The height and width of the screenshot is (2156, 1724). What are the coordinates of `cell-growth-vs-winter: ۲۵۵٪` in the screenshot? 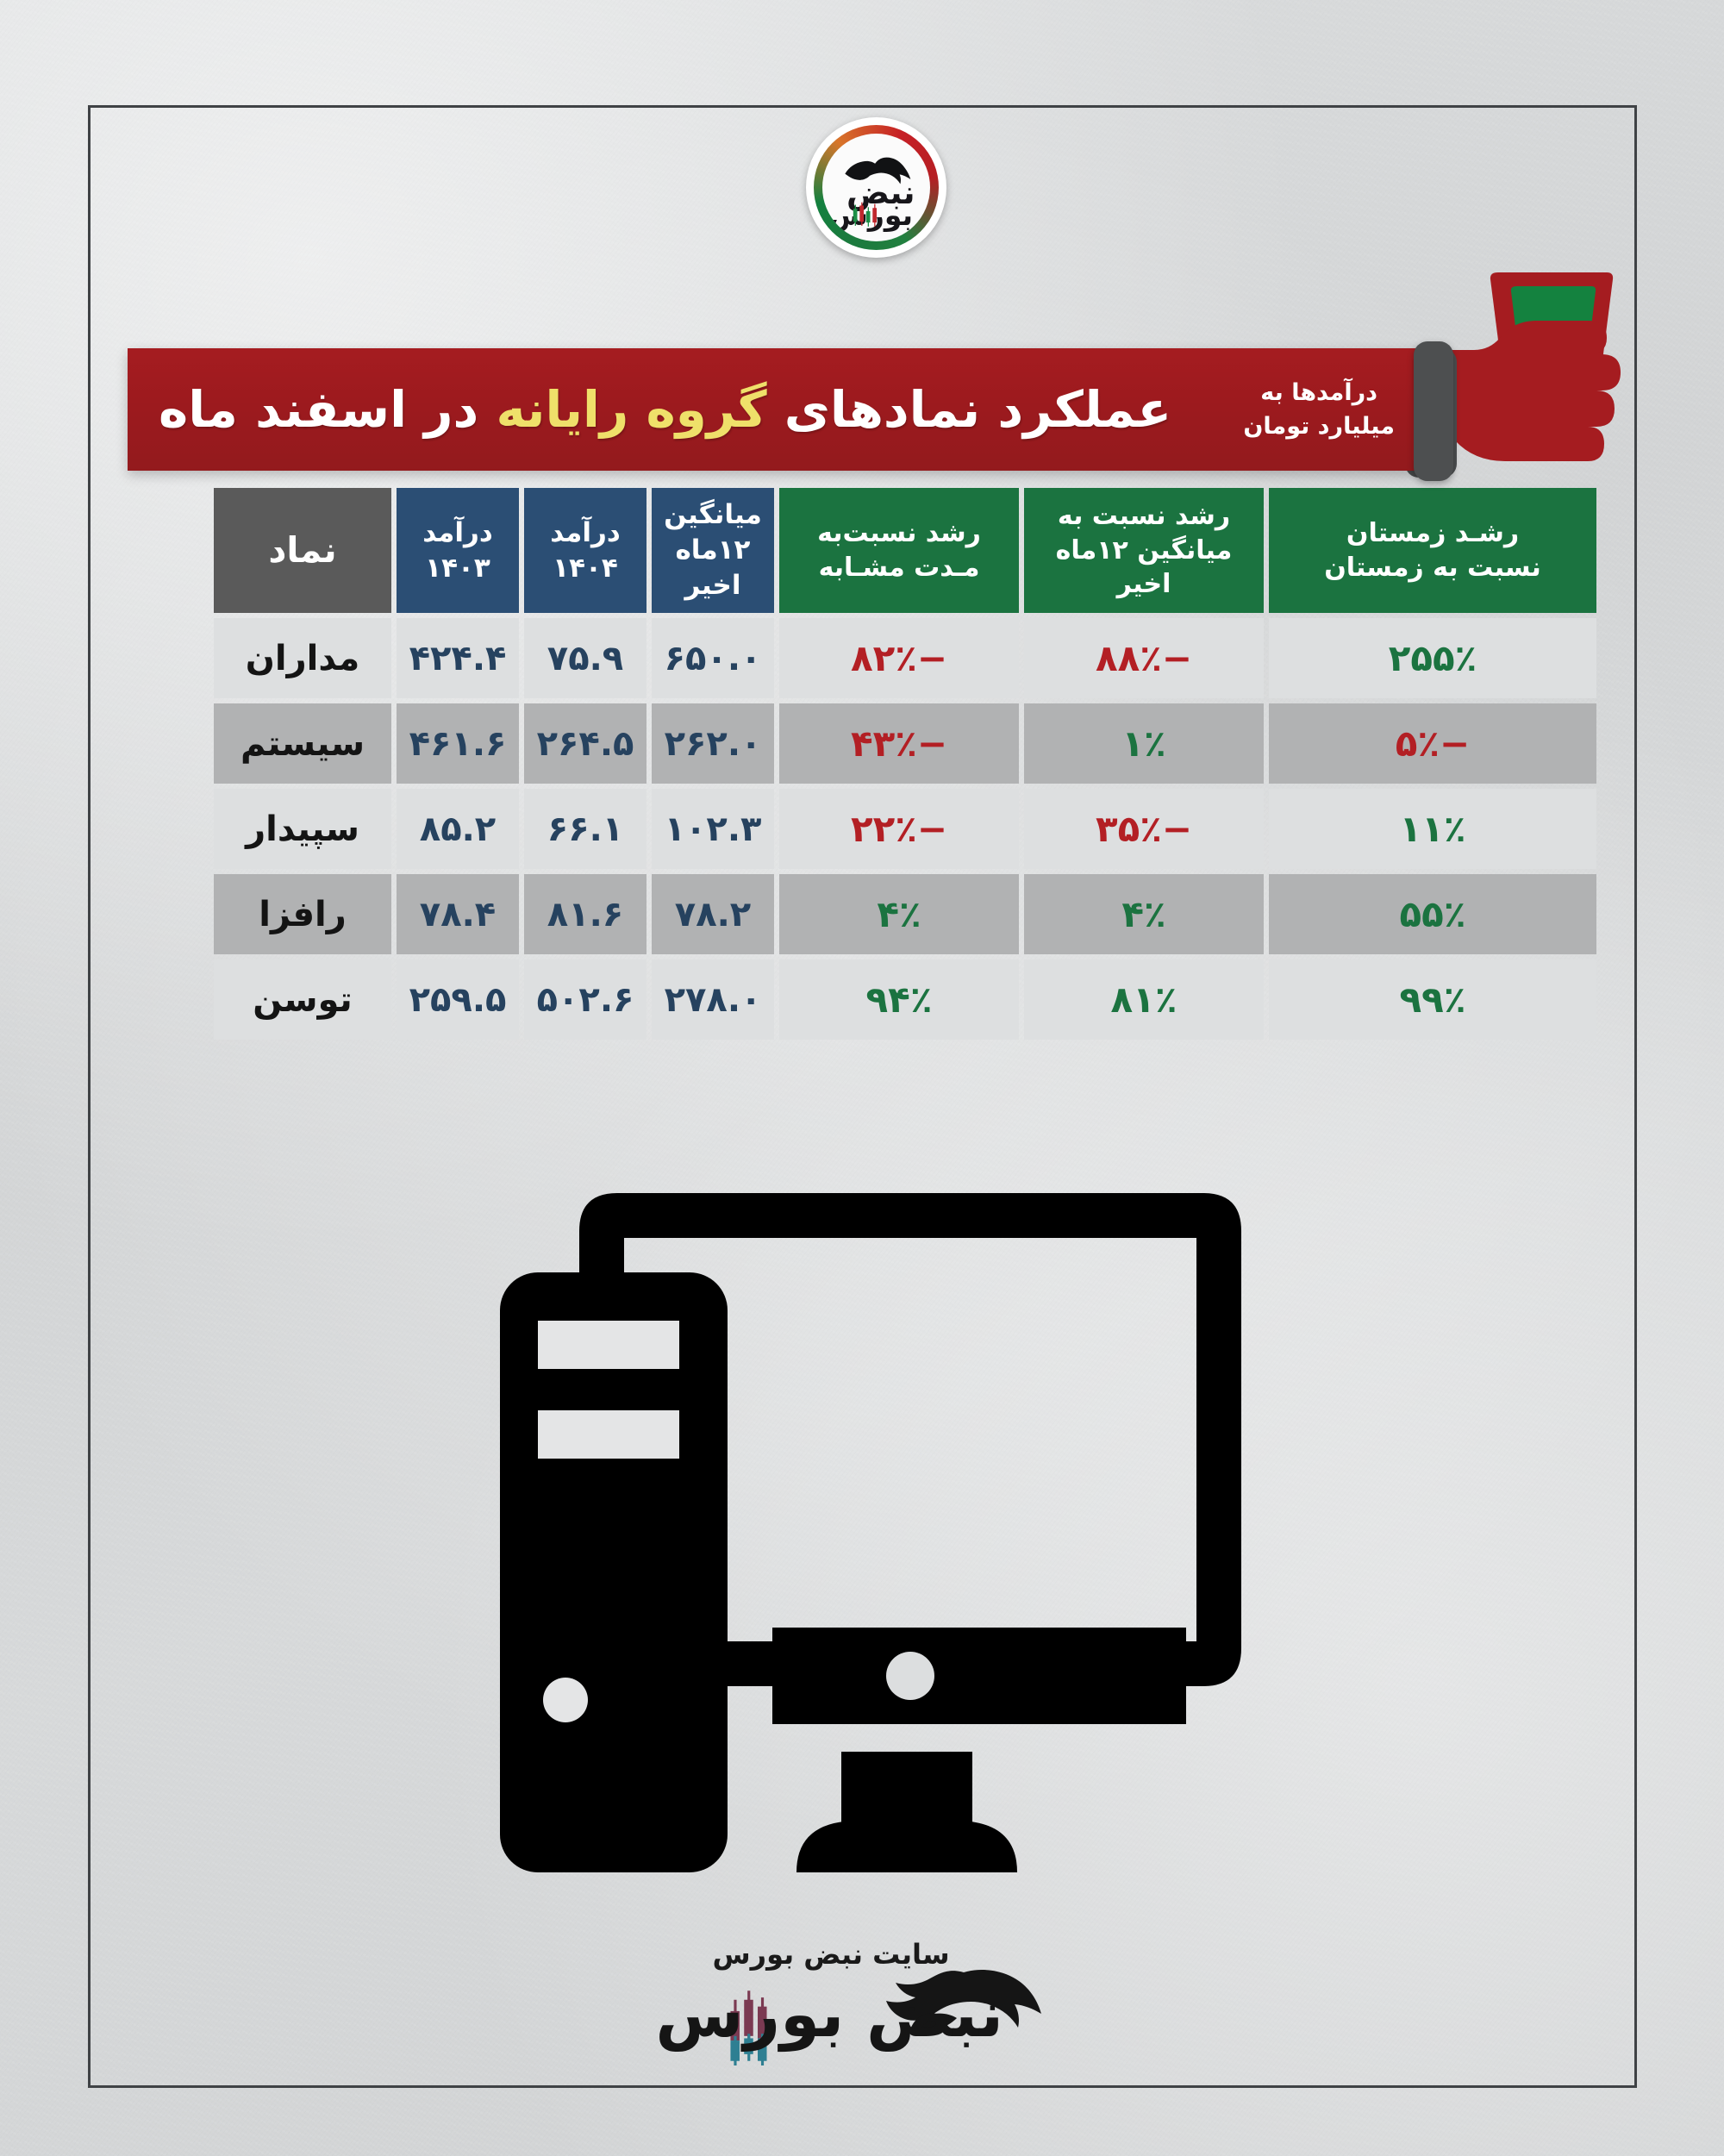 It's located at (1432, 658).